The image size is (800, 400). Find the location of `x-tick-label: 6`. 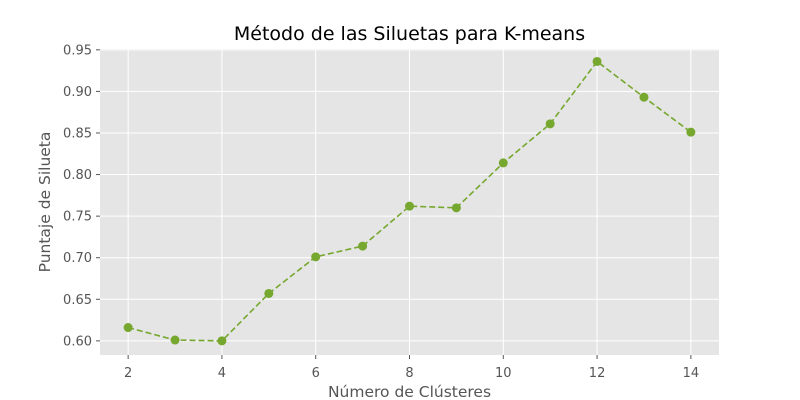

x-tick-label: 6 is located at coordinates (316, 373).